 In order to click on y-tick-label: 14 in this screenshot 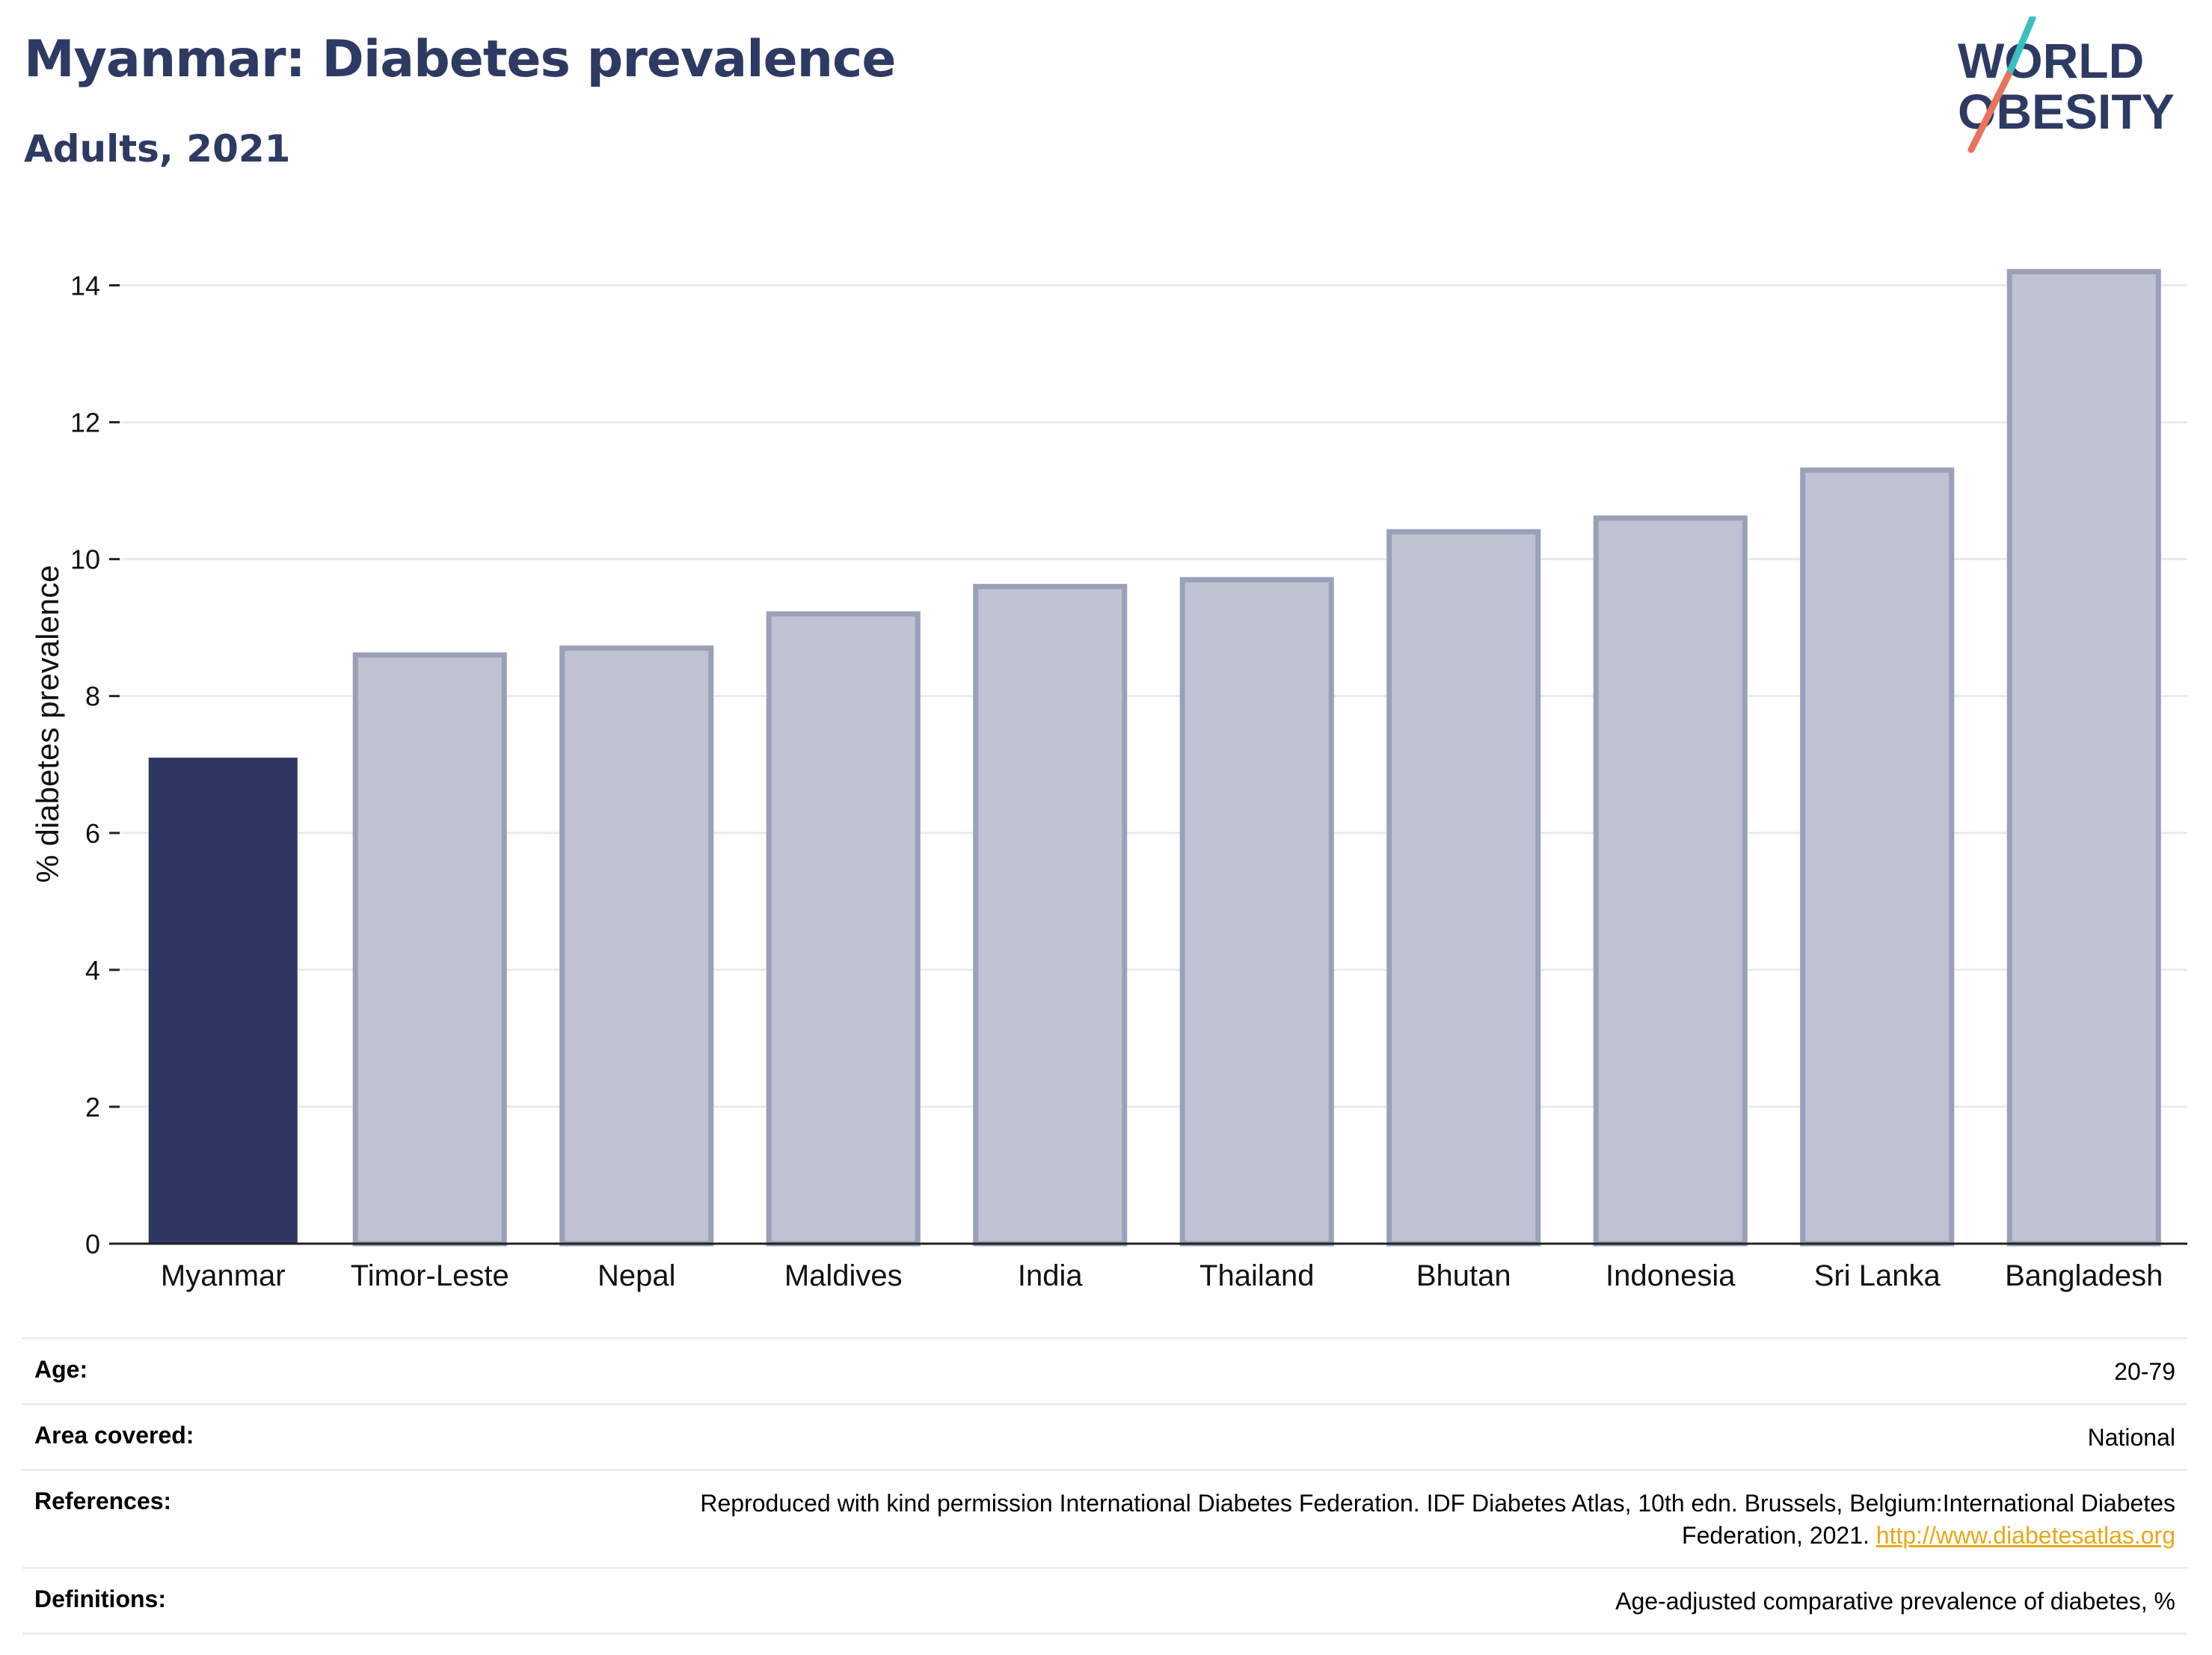, I will do `click(85, 286)`.